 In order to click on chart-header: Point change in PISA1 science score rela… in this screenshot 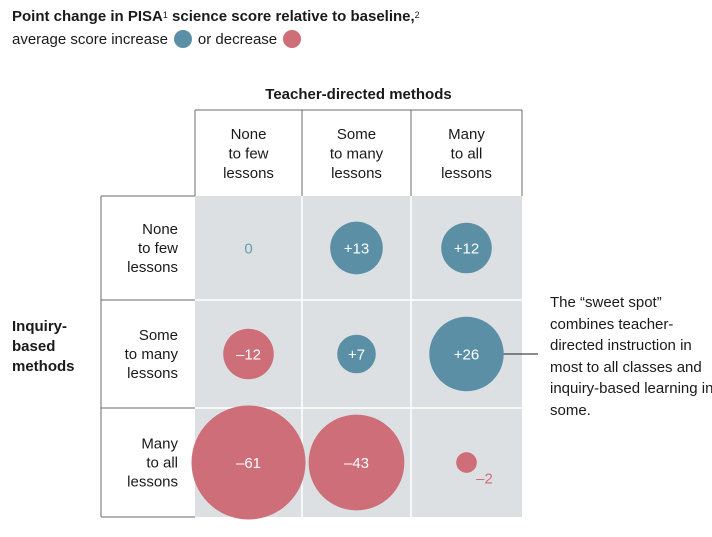, I will do `click(216, 29)`.